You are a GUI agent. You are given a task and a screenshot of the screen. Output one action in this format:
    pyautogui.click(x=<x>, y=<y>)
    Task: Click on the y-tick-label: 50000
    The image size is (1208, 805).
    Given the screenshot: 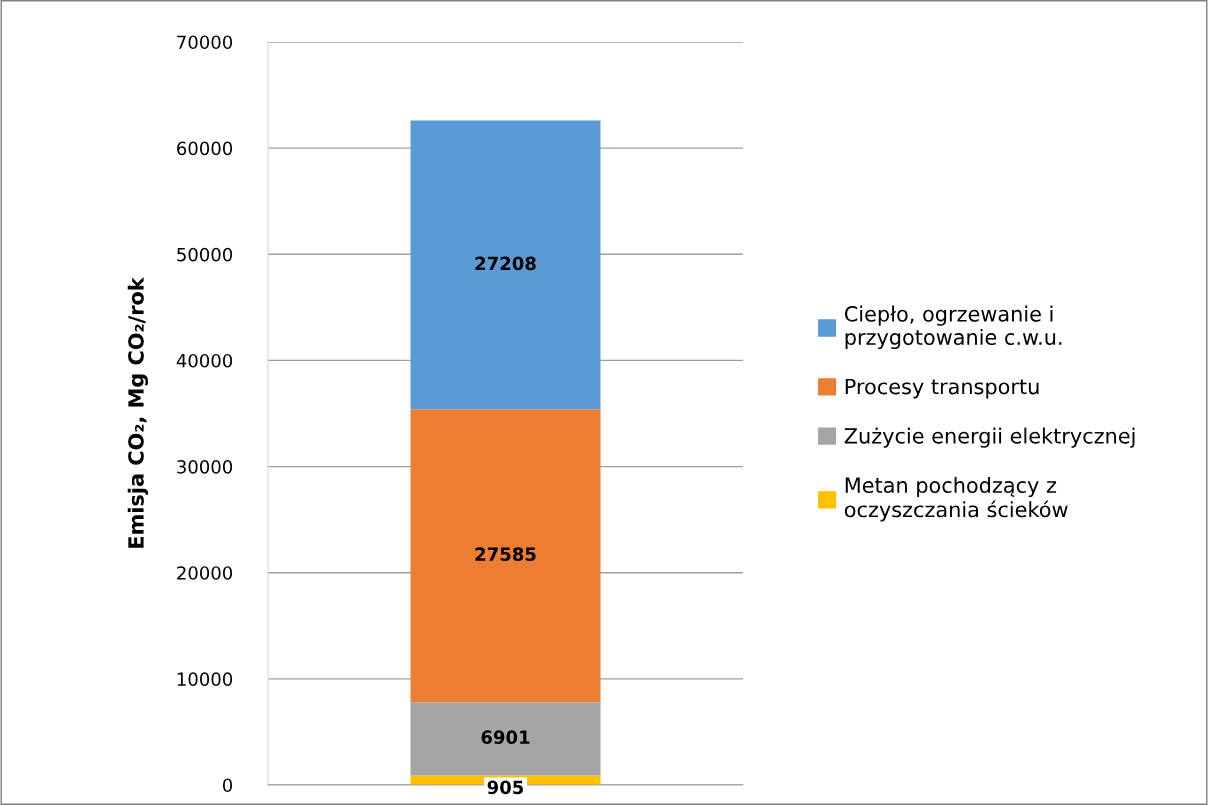 What is the action you would take?
    pyautogui.click(x=205, y=254)
    